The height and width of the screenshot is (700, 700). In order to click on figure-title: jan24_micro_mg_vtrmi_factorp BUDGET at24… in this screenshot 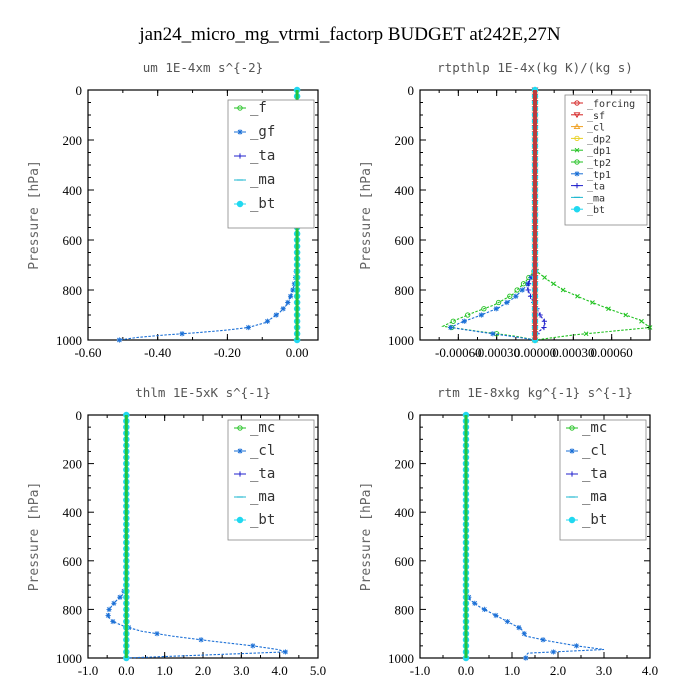, I will do `click(349, 34)`.